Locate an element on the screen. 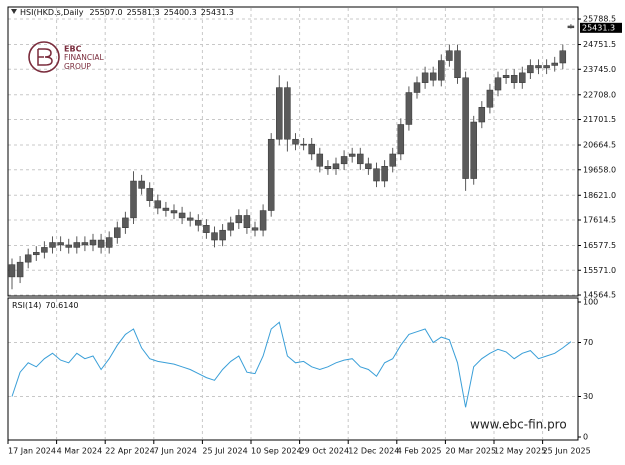  x-tick-label: 10 Sep 2024 is located at coordinates (276, 451).